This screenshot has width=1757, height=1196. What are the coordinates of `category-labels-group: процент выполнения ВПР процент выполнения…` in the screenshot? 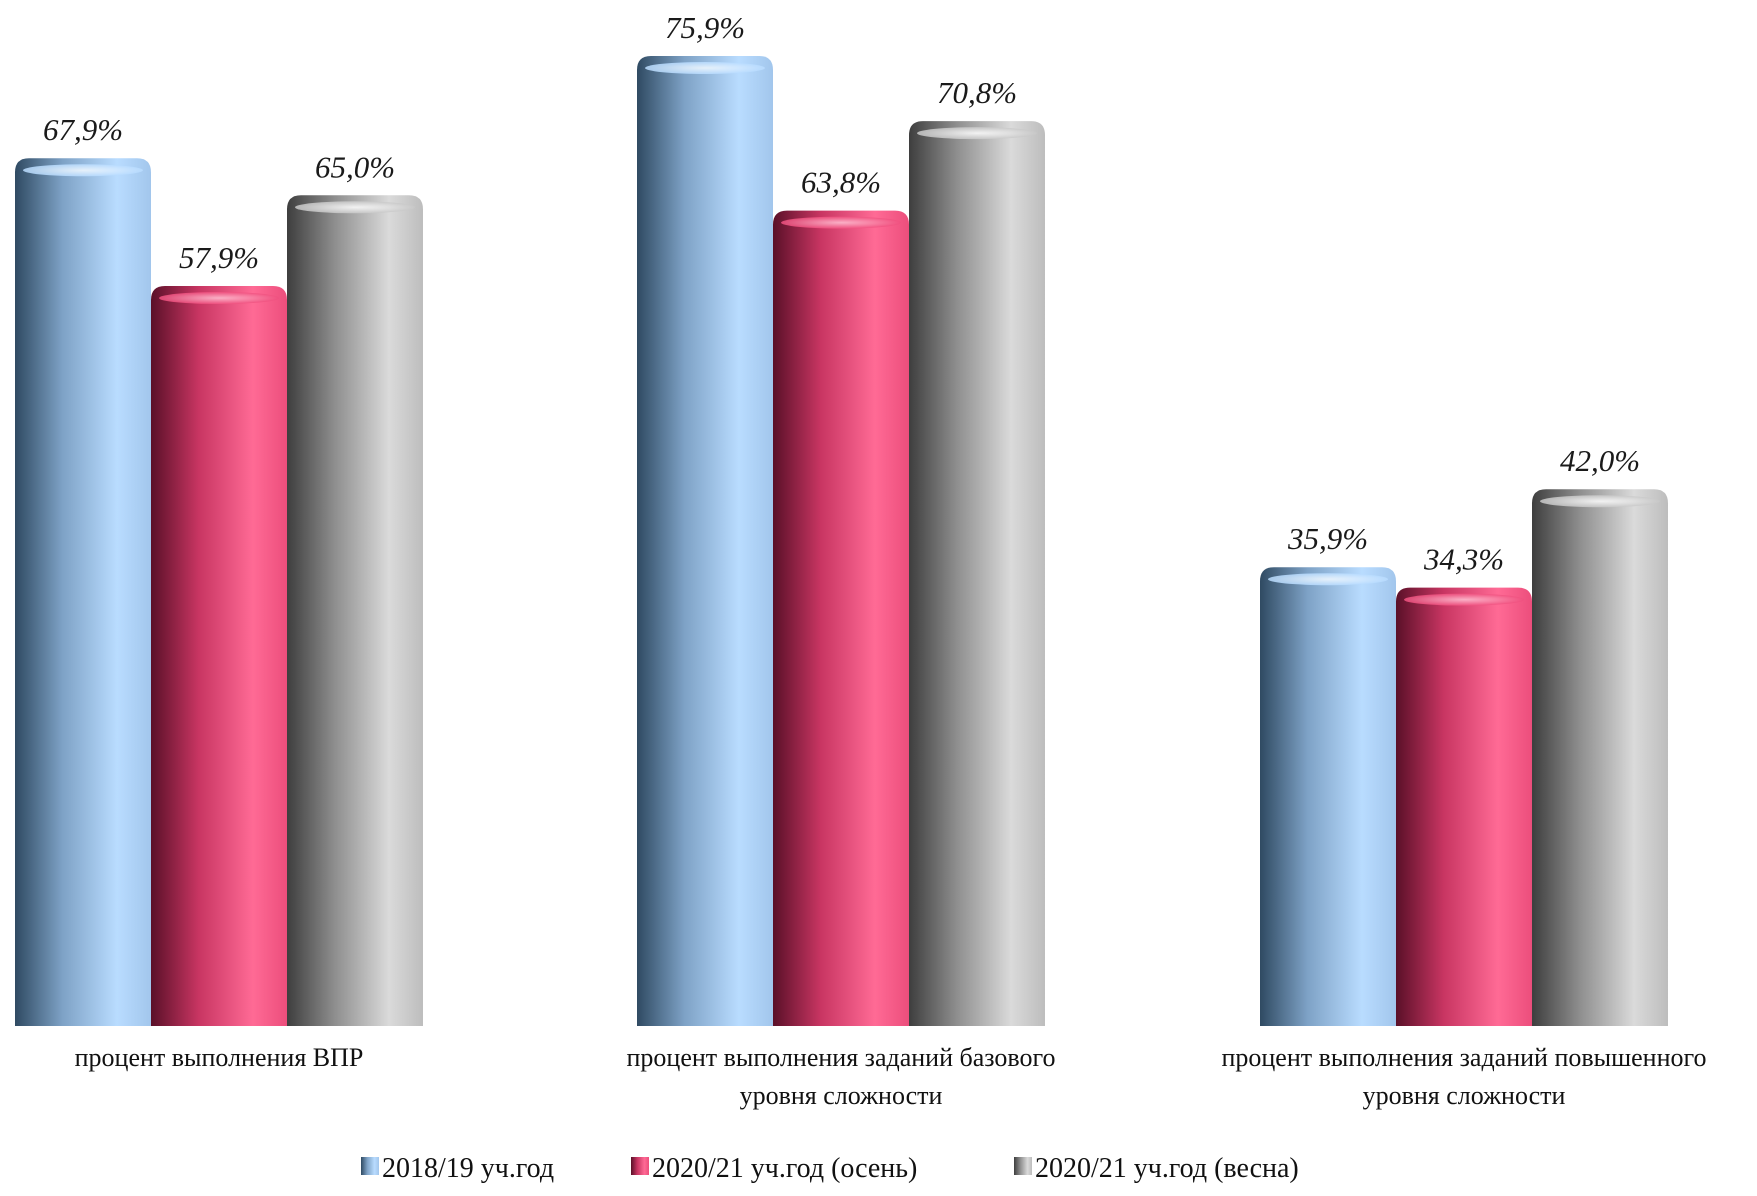 It's located at (891, 1076).